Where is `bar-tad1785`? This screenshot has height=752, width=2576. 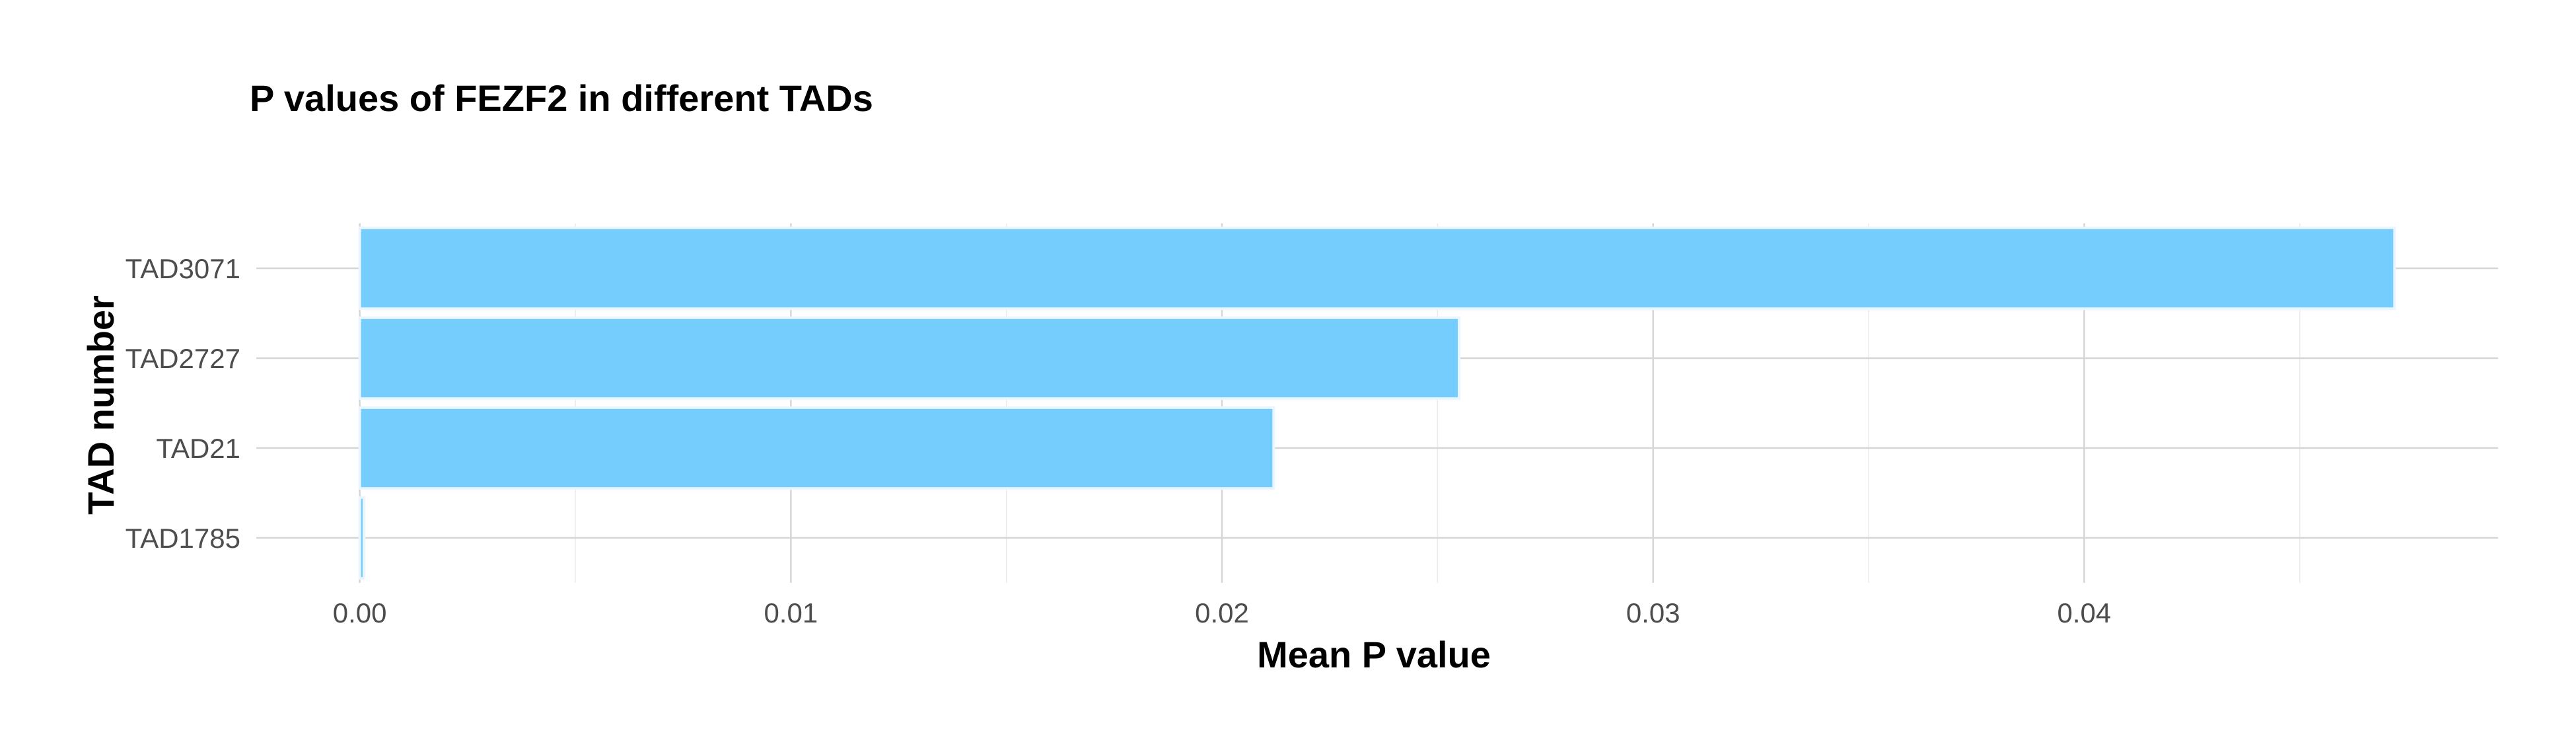 bar-tad1785 is located at coordinates (362, 538).